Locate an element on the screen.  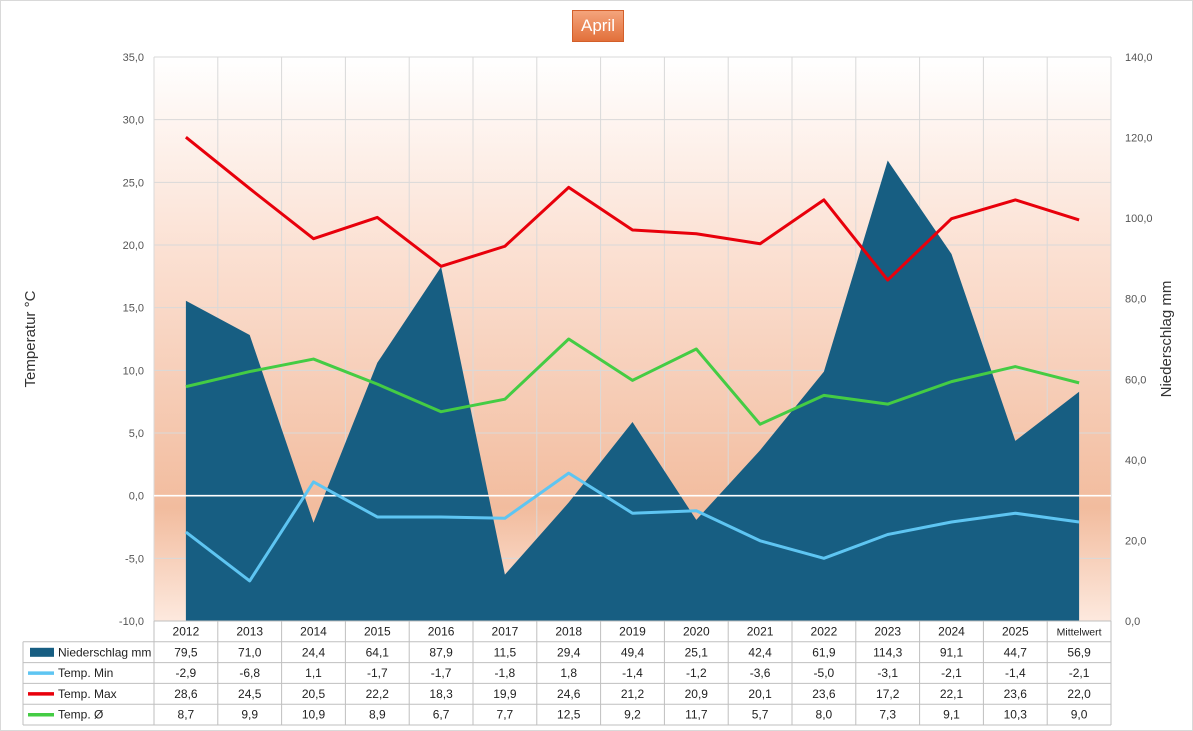
table-cell-niederschlag: 114,3 is located at coordinates (887, 652).